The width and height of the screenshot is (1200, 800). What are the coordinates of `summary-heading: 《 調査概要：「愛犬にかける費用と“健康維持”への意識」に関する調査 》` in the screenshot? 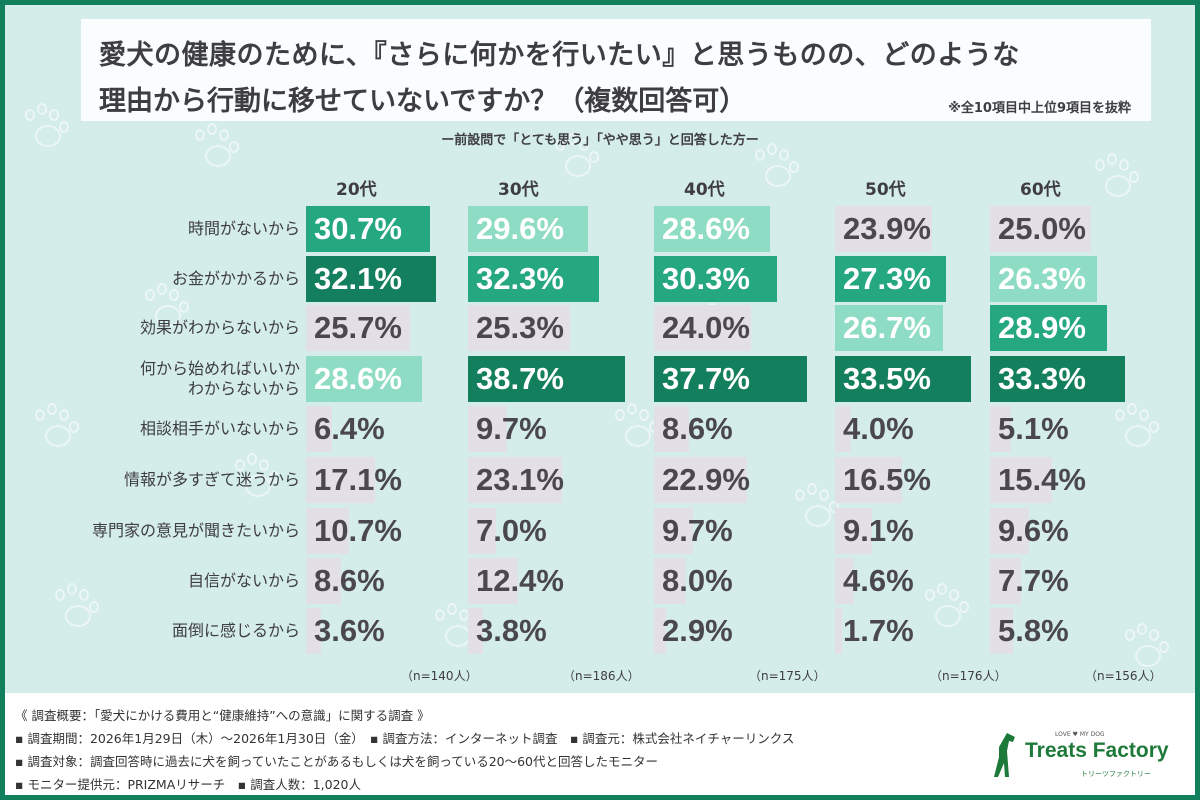 It's located at (222, 715).